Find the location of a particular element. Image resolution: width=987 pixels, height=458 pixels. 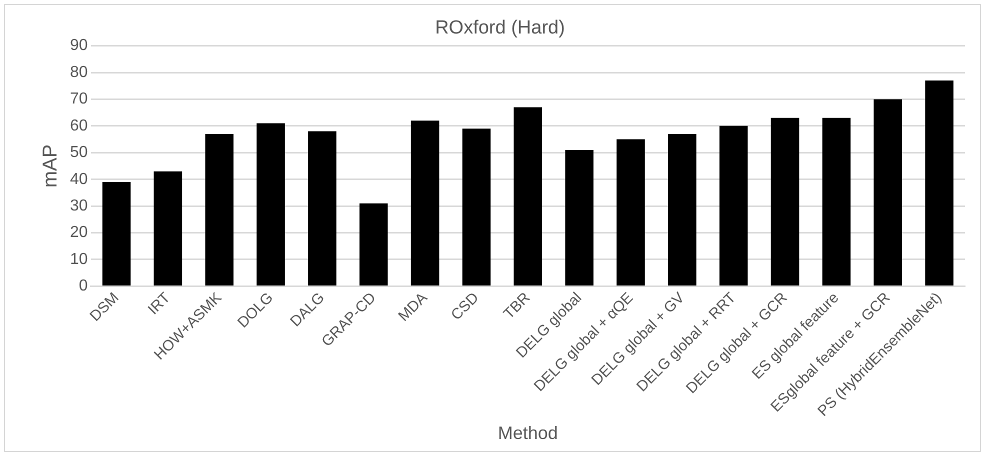

x-tick-label: CSD is located at coordinates (465, 306).